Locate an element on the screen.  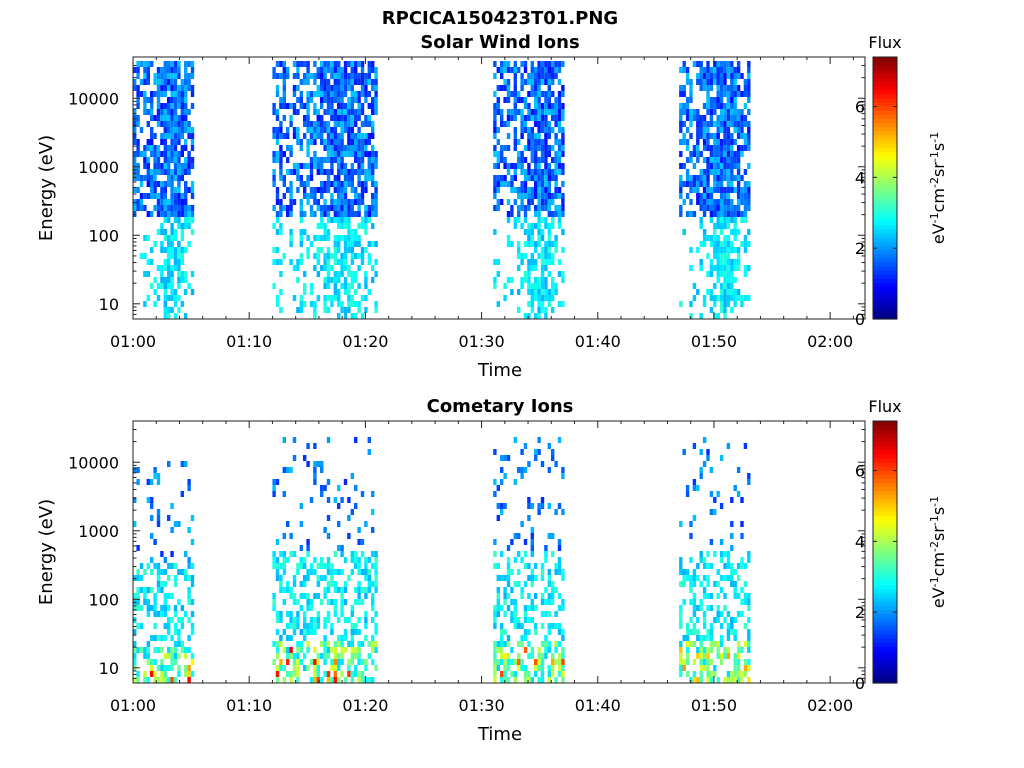
panel-title: Solar Wind Ions is located at coordinates (499, 42).